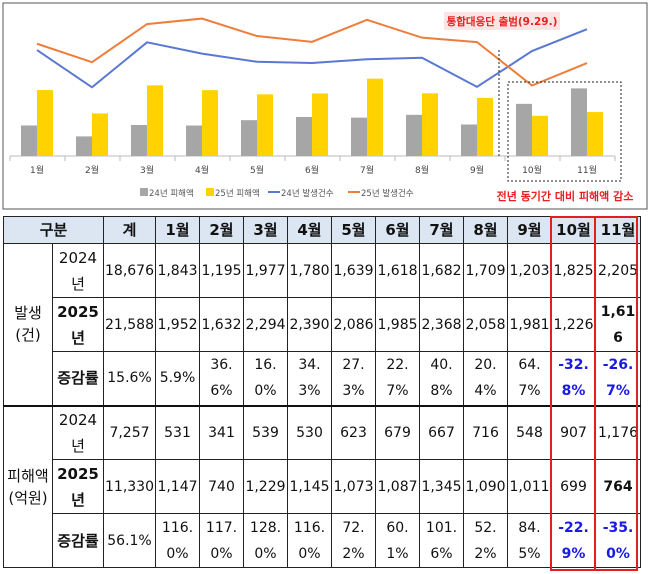  What do you see at coordinates (441, 432) in the screenshot?
I see `value-cell: 667` at bounding box center [441, 432].